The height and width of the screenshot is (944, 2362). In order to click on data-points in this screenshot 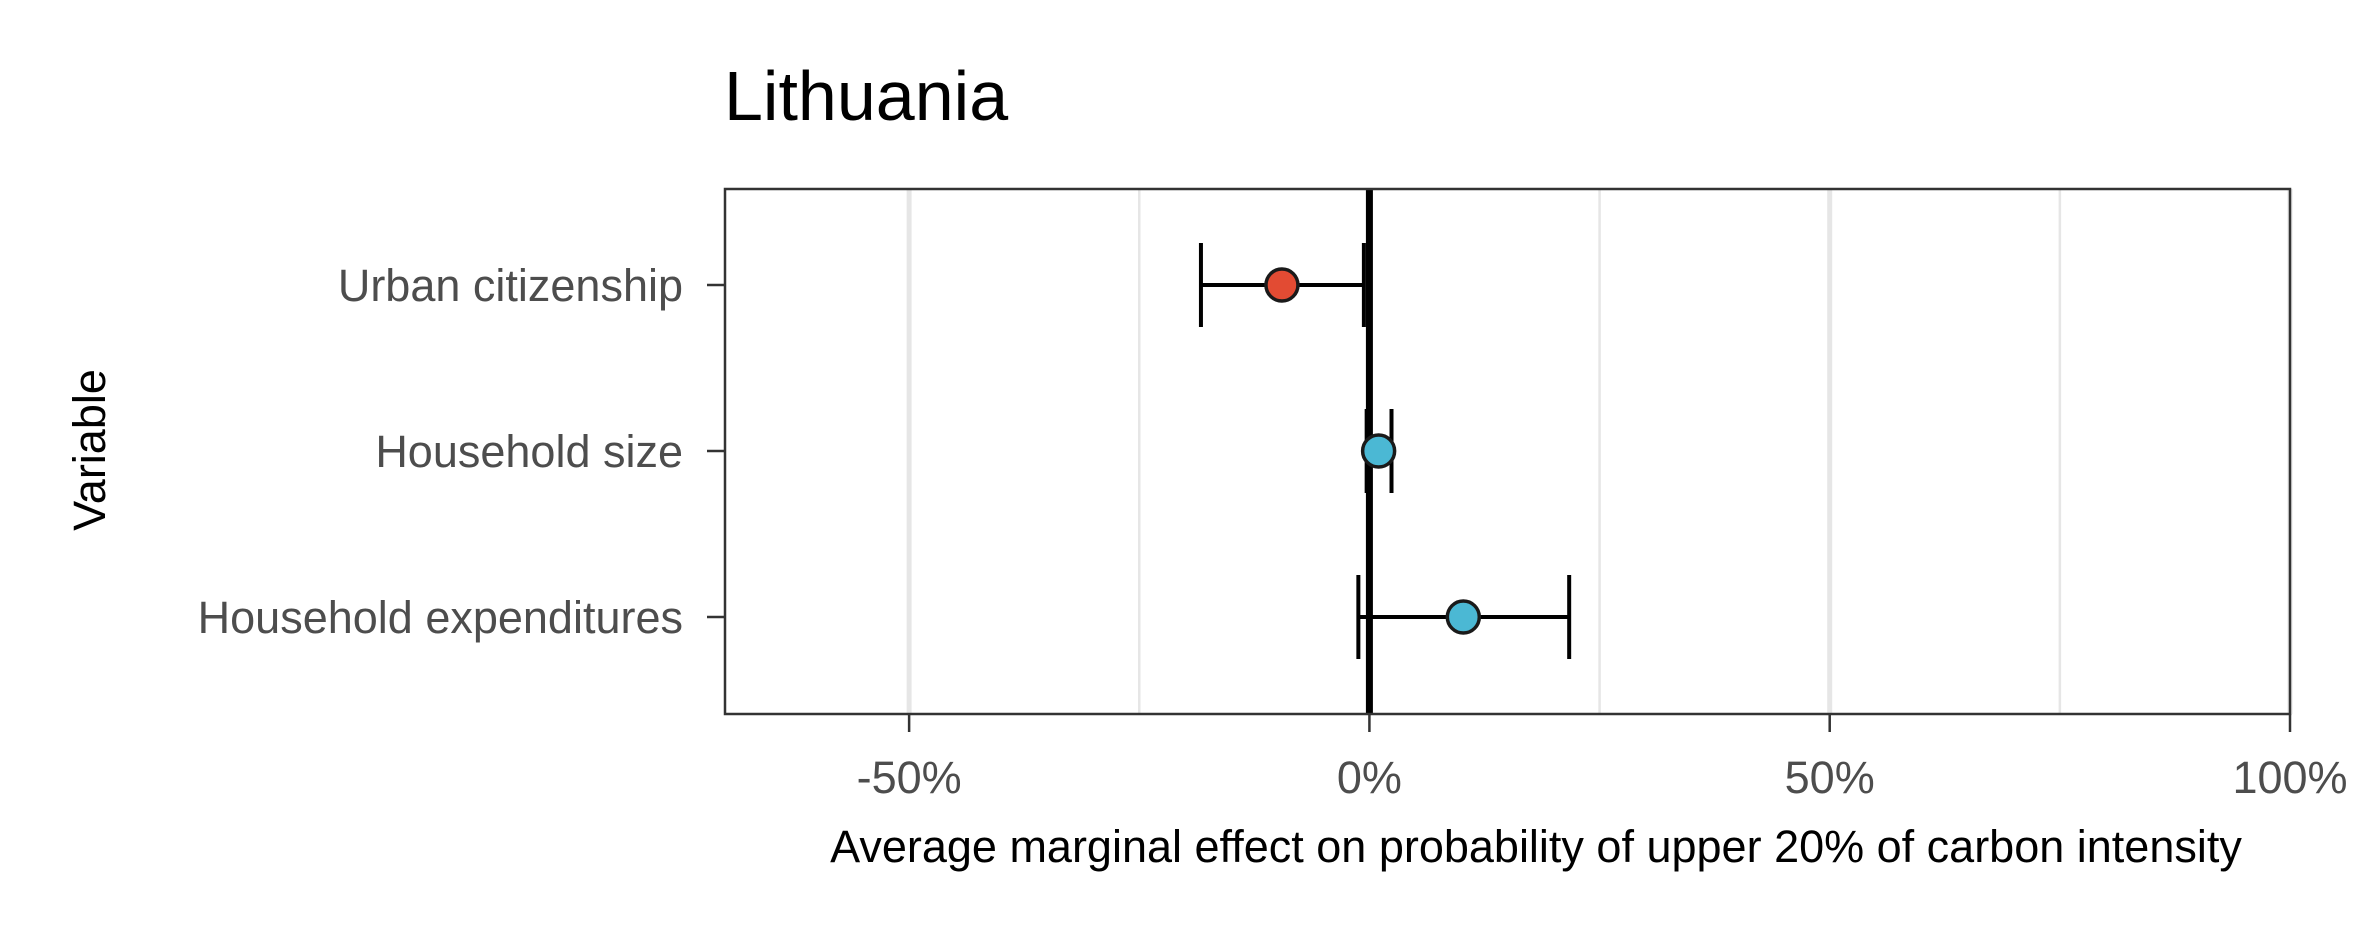, I will do `click(1385, 451)`.